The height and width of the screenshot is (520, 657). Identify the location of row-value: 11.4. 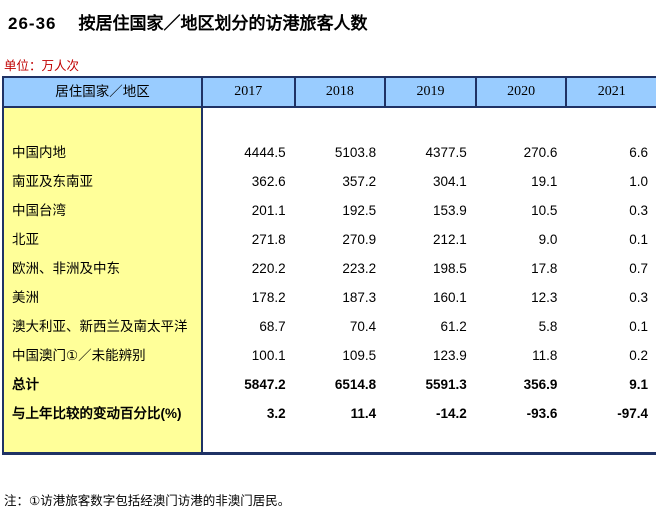
(339, 413).